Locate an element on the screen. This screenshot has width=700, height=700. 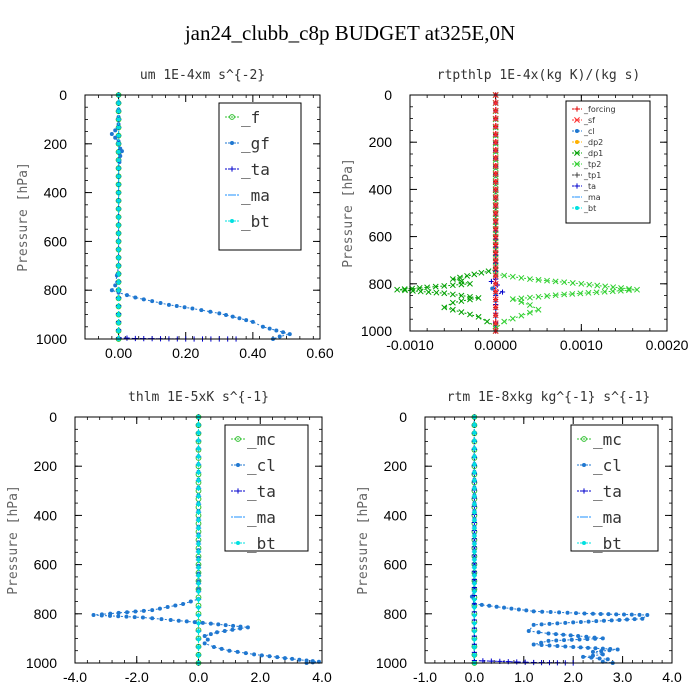
legend-label: _tp1 is located at coordinates (592, 175).